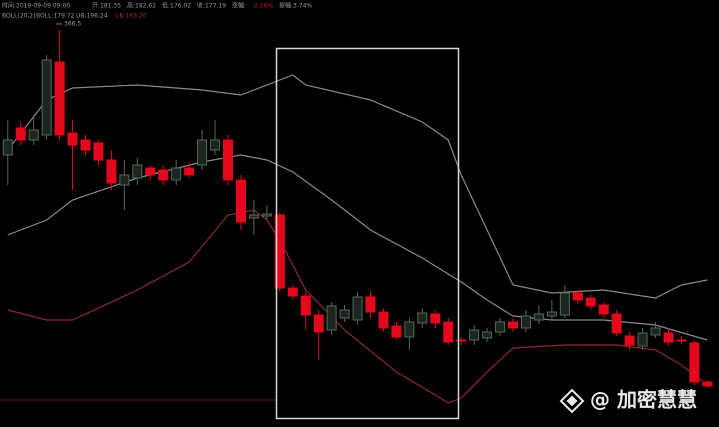  What do you see at coordinates (643, 400) in the screenshot?
I see `watermark-text: @ 加密慧慧` at bounding box center [643, 400].